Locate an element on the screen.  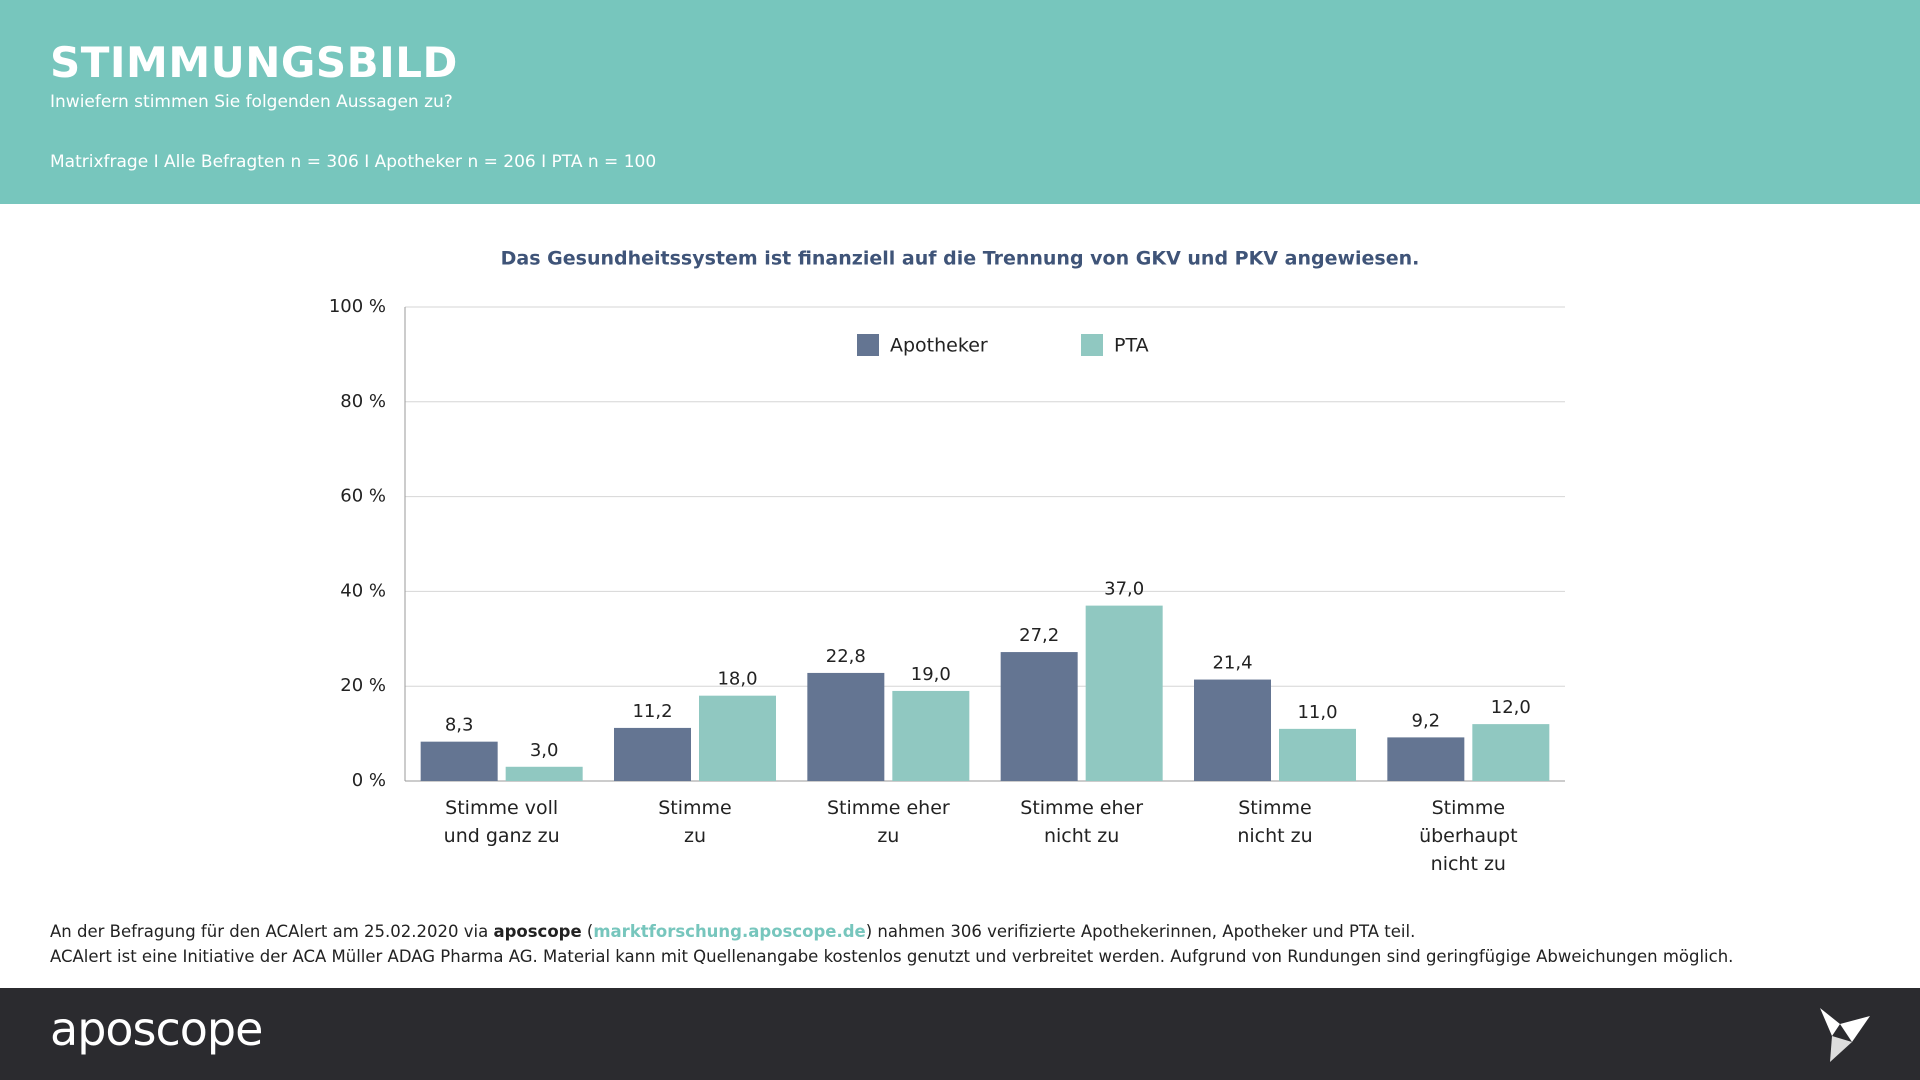
legend-label: PTA is located at coordinates (1131, 346).